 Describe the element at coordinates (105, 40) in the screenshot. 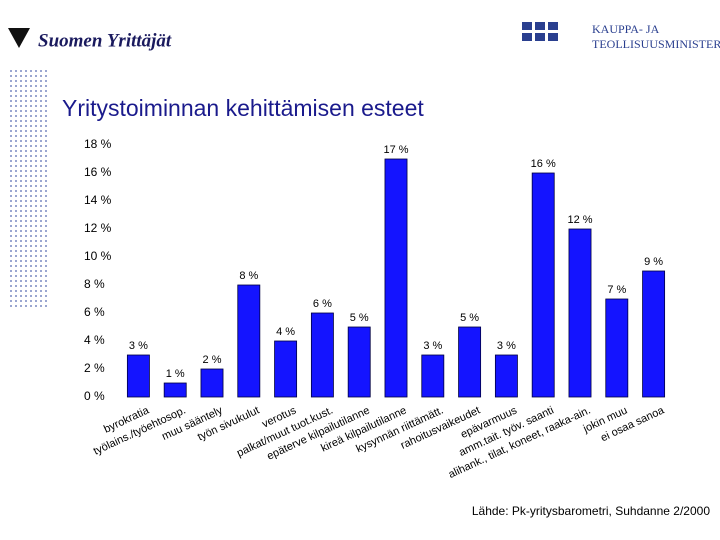

I see `logo-text: Suomen Yrittäjät` at that location.